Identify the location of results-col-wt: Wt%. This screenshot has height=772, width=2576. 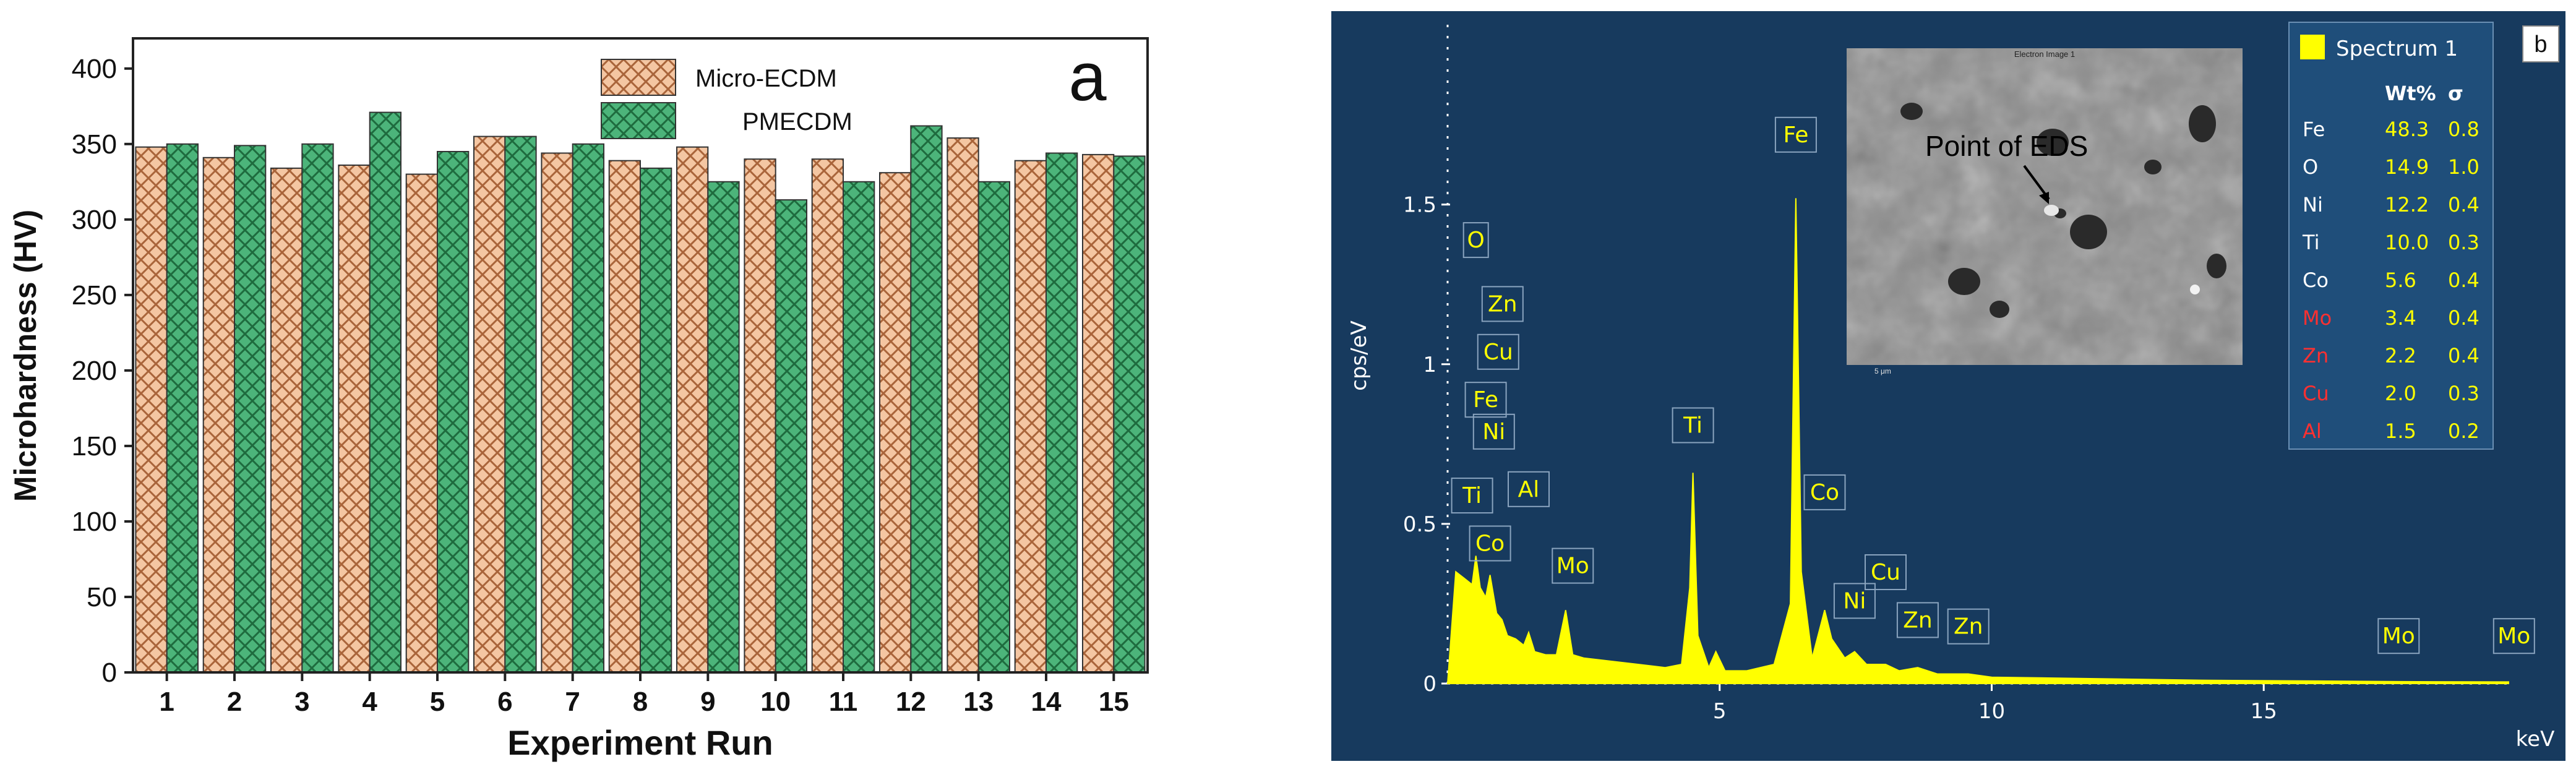
(2410, 94).